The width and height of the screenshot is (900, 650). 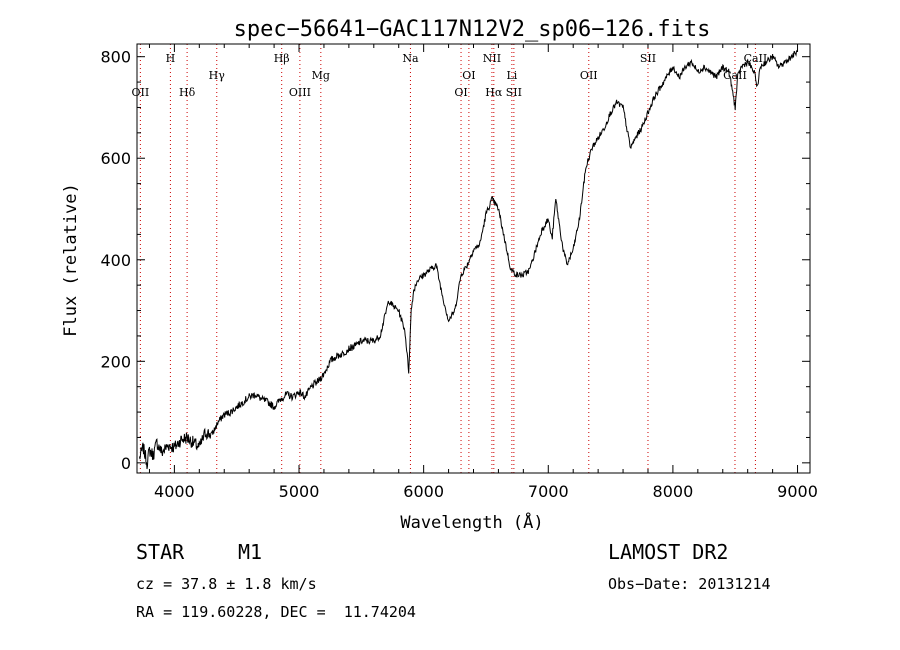 I want to click on line-marker-label: Mg, so click(x=321, y=75).